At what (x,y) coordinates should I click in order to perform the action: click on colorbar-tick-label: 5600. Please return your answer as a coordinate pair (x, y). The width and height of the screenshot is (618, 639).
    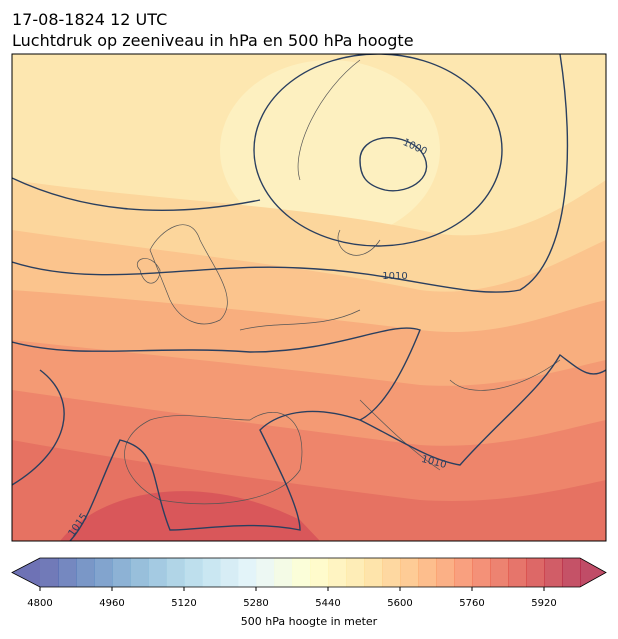
    Looking at the image, I should click on (399, 603).